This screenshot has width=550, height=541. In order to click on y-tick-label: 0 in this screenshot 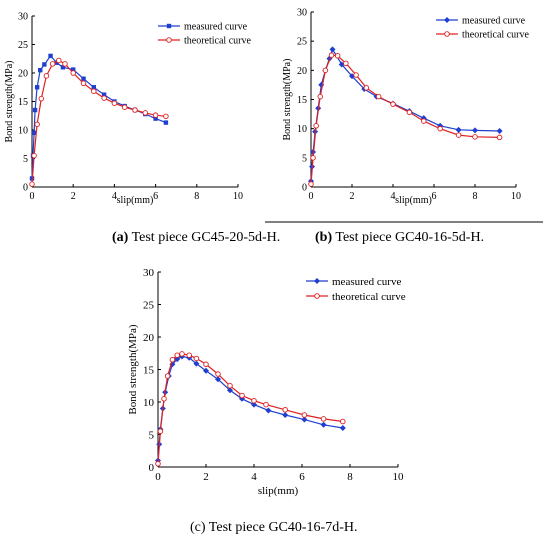, I will do `click(25, 188)`.